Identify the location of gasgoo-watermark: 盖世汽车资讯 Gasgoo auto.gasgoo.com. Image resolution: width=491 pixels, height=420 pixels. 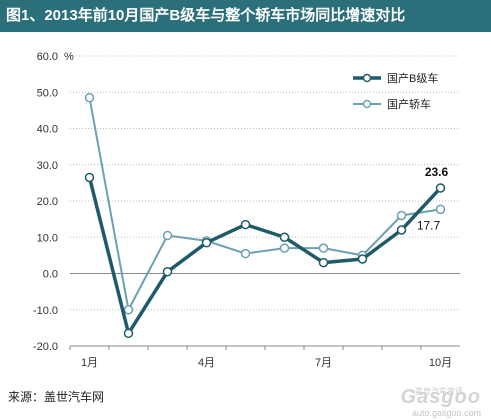
(428, 402).